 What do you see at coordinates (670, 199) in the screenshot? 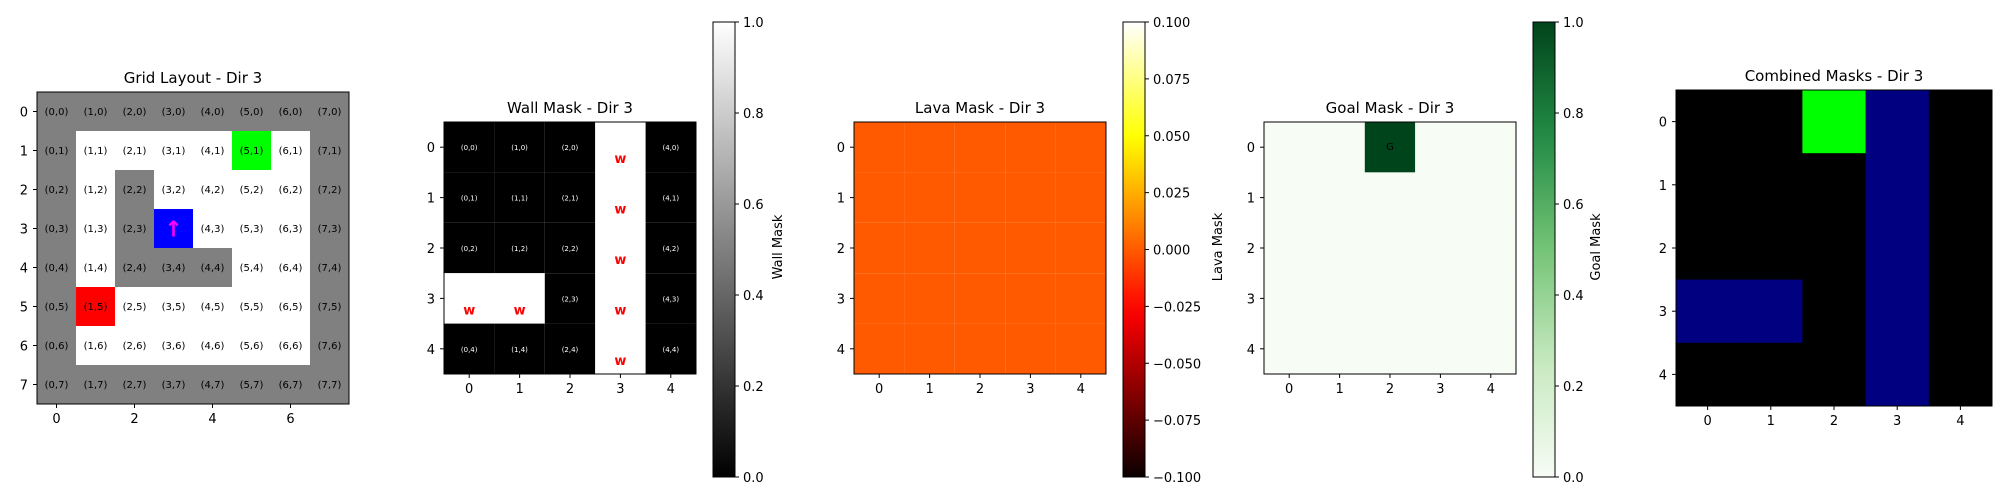
I see `wall-mask-cell-label: (4,1)` at bounding box center [670, 199].